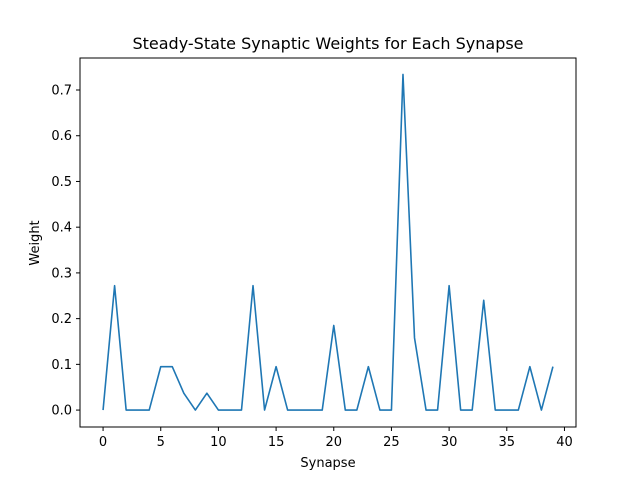 Image resolution: width=640 pixels, height=480 pixels. I want to click on x-tick-label: 35, so click(507, 442).